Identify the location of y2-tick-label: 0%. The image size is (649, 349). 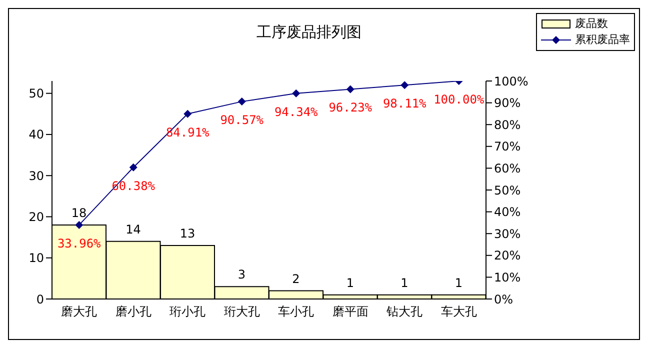
(504, 299).